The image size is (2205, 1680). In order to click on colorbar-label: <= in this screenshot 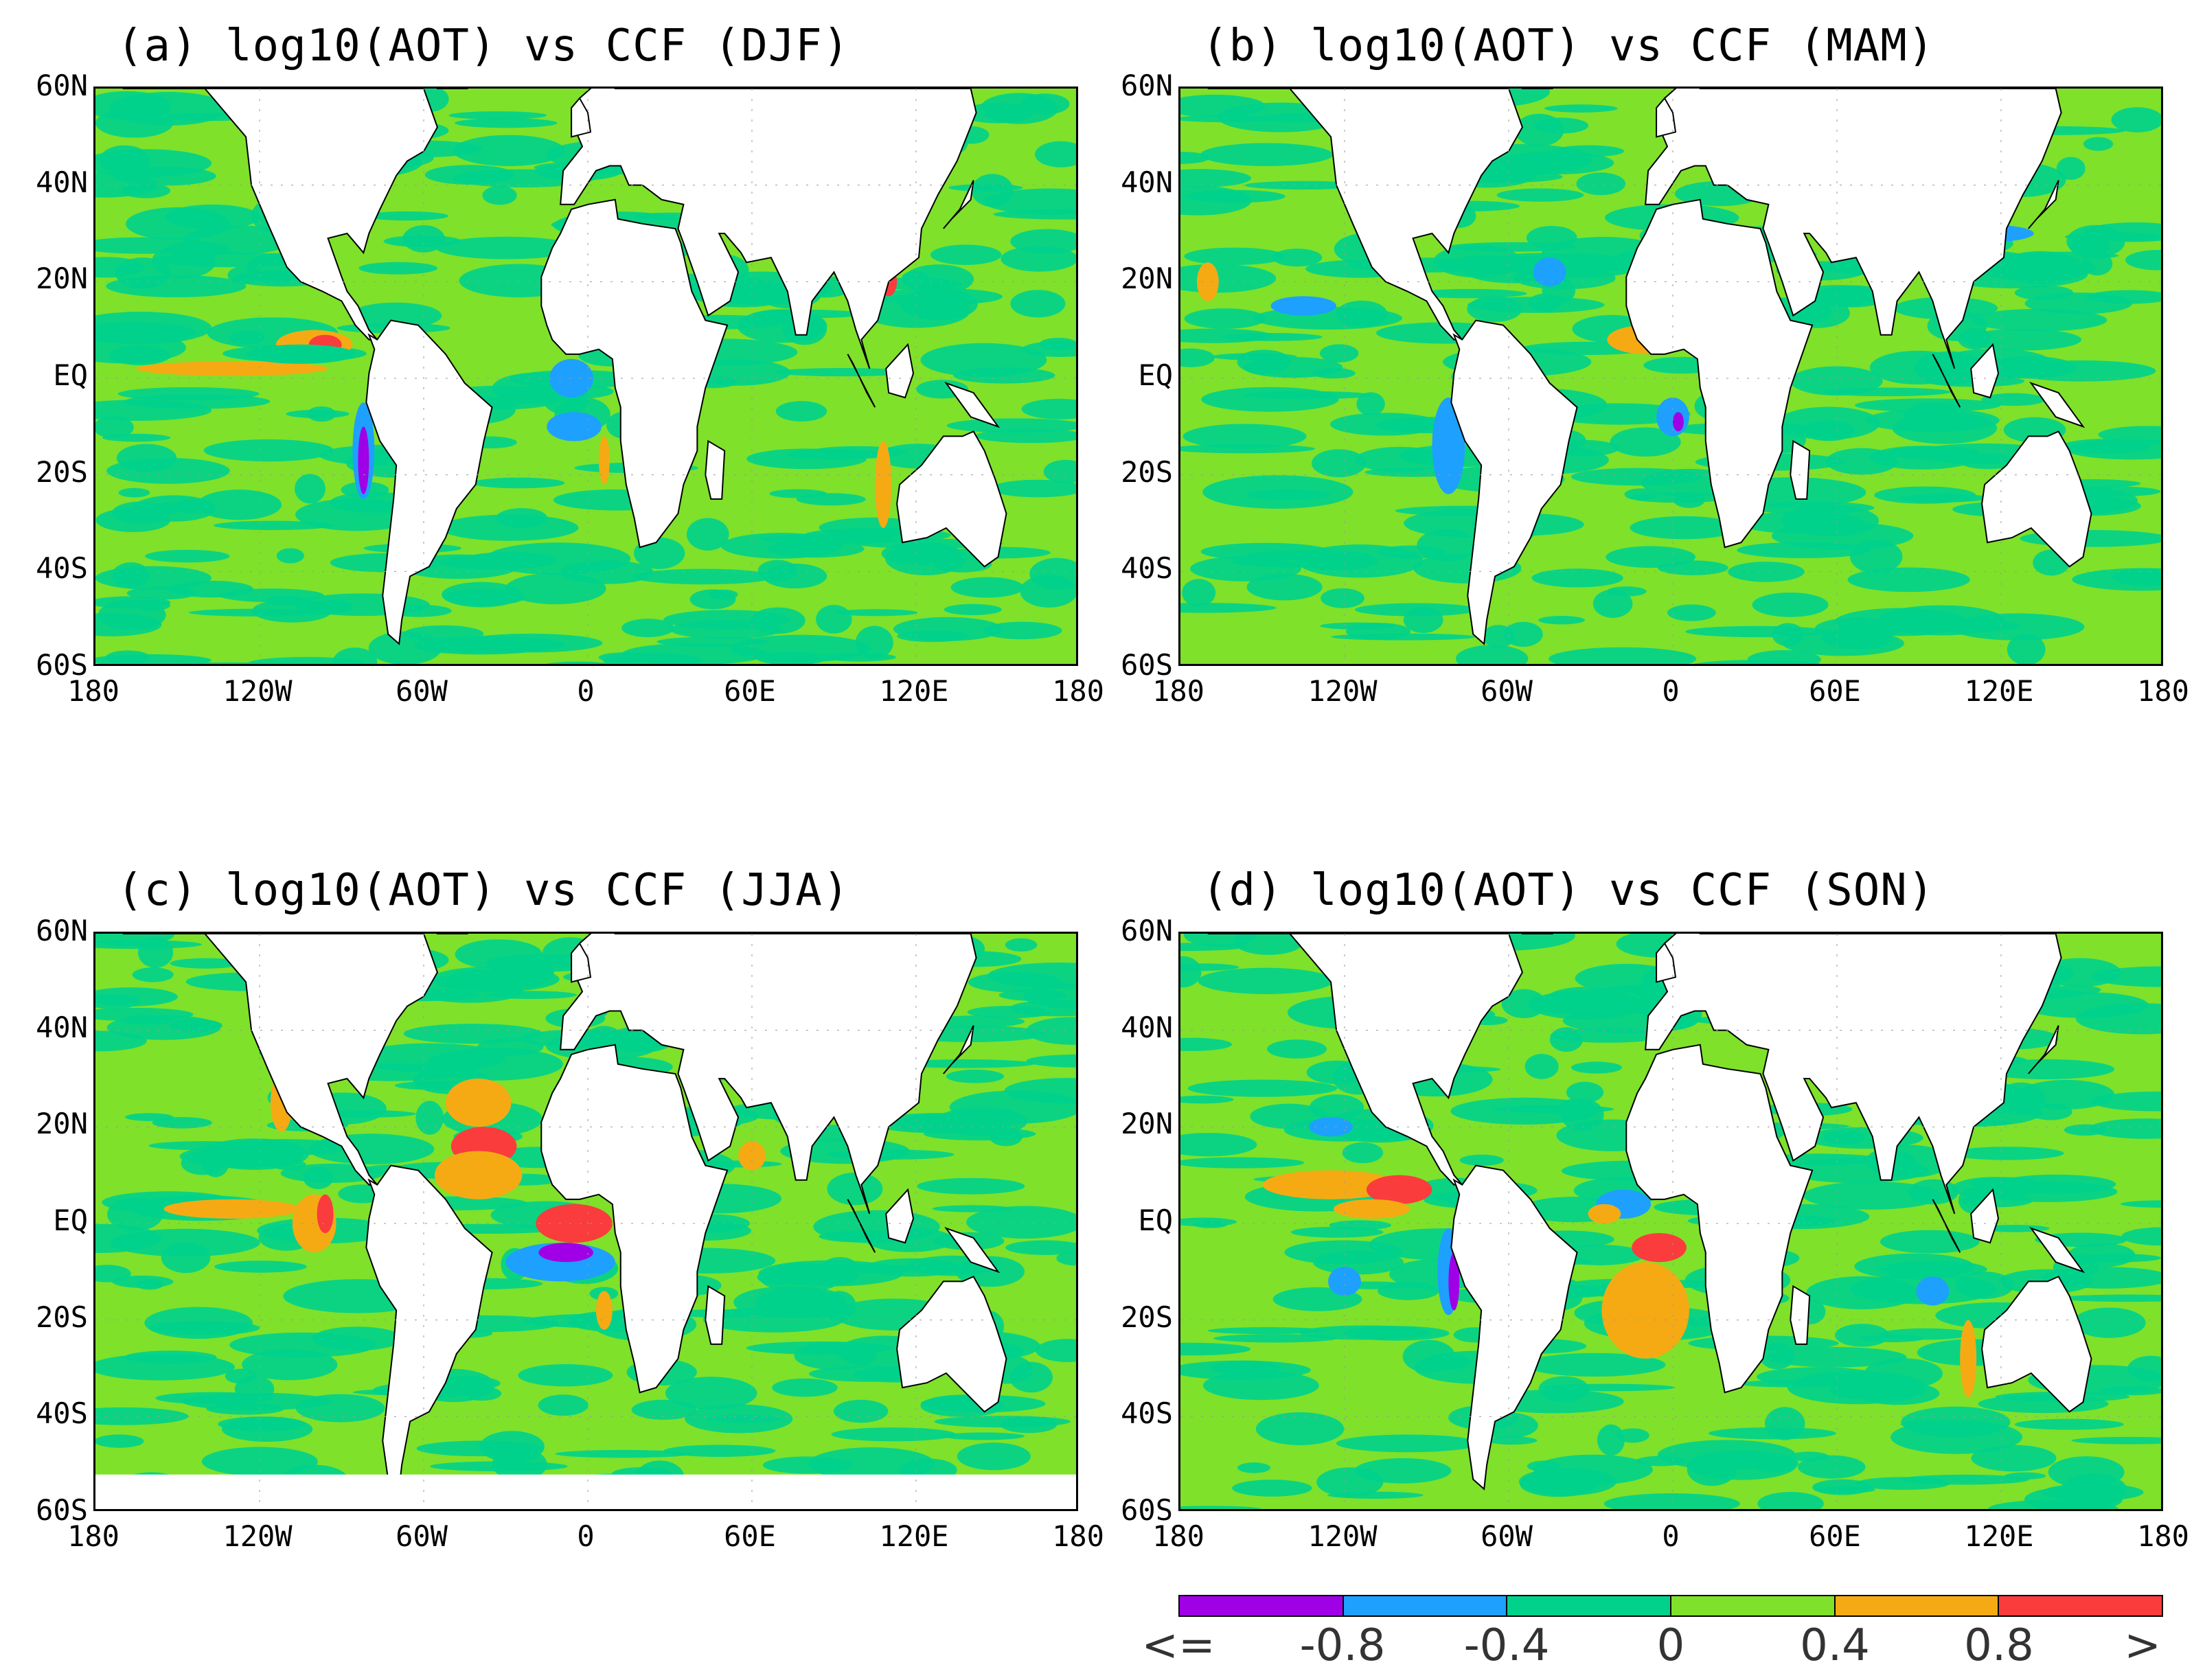, I will do `click(1178, 1645)`.